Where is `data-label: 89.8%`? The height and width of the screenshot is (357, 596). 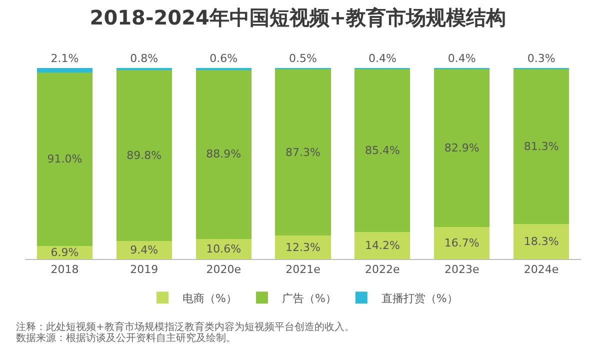
data-label: 89.8% is located at coordinates (144, 155).